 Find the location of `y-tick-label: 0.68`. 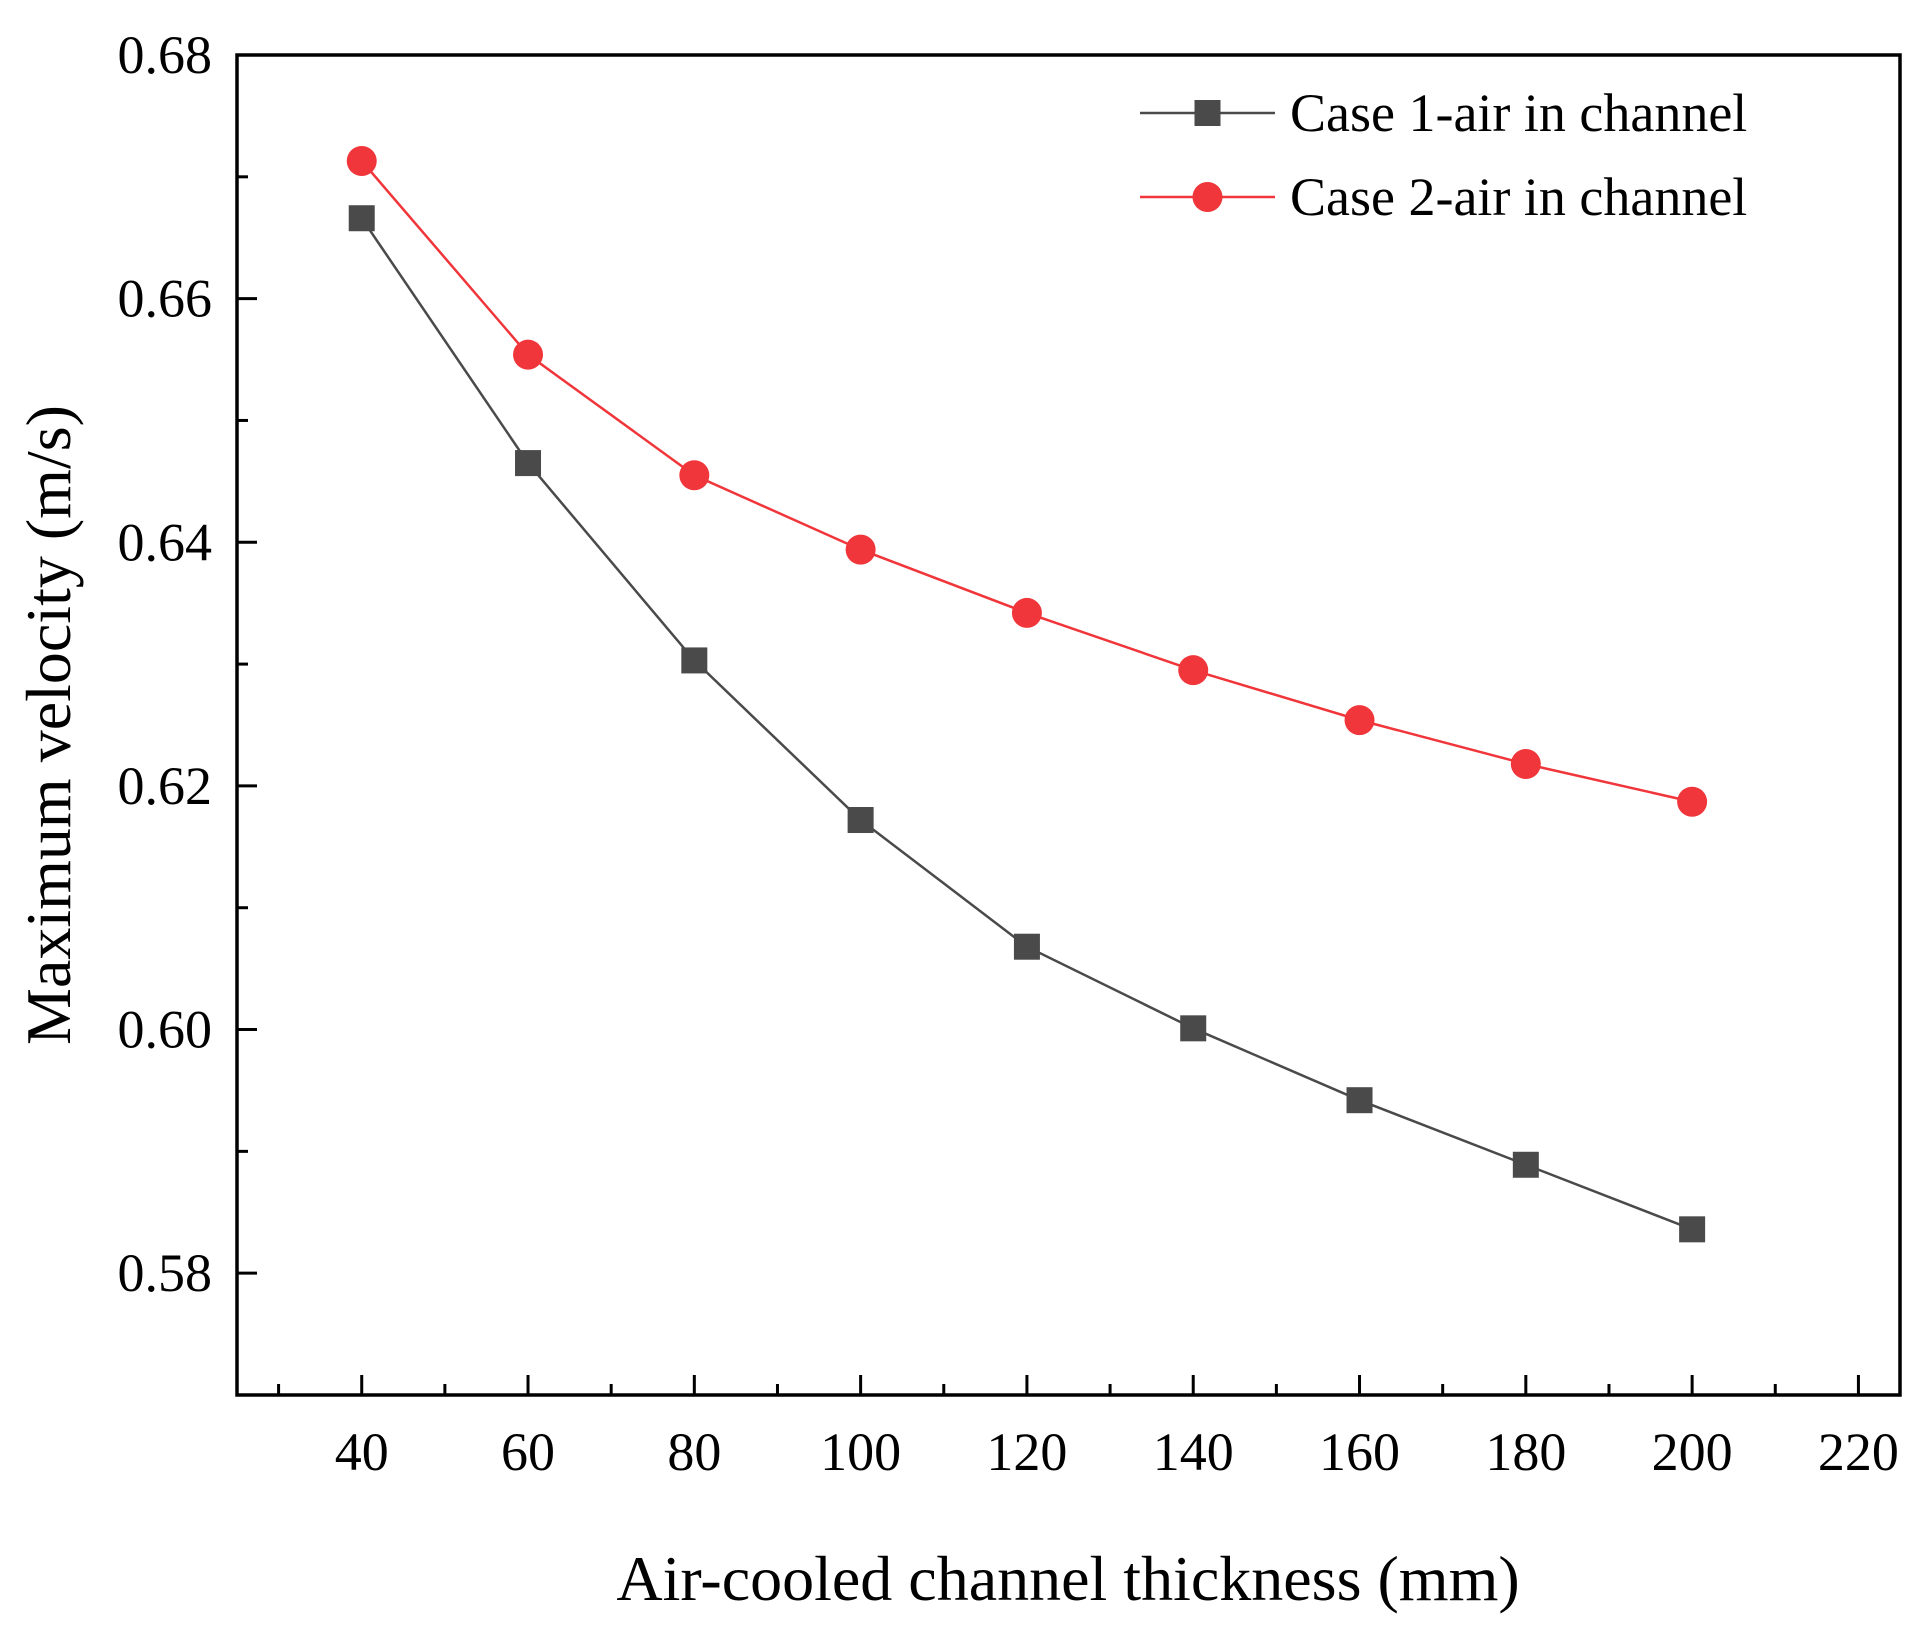

y-tick-label: 0.68 is located at coordinates (165, 55).